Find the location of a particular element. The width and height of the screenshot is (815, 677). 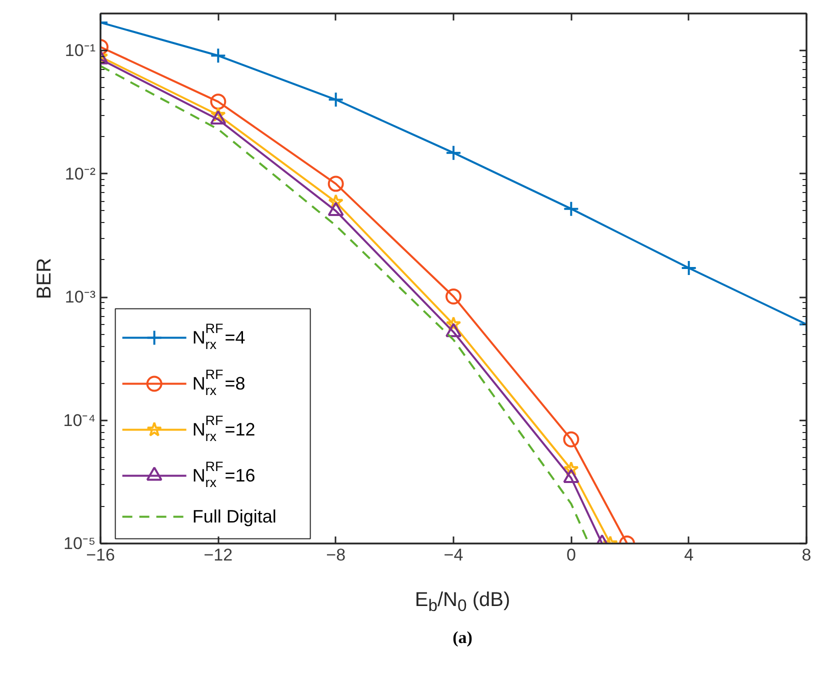

y-tick-label: 10⁻³ is located at coordinates (80, 297).